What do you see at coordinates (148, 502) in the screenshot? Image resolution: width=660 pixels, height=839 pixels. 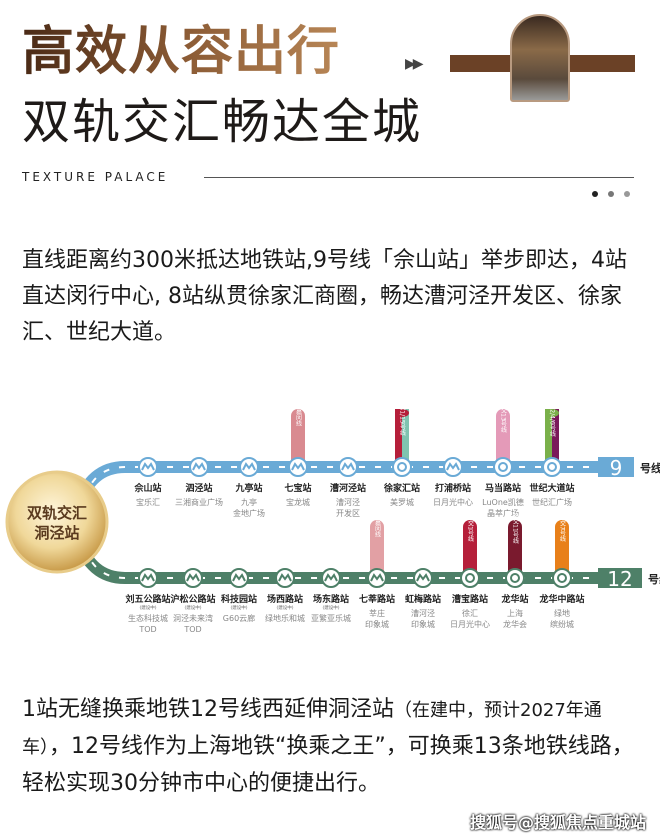 I see `station-landmark: 宝乐汇` at bounding box center [148, 502].